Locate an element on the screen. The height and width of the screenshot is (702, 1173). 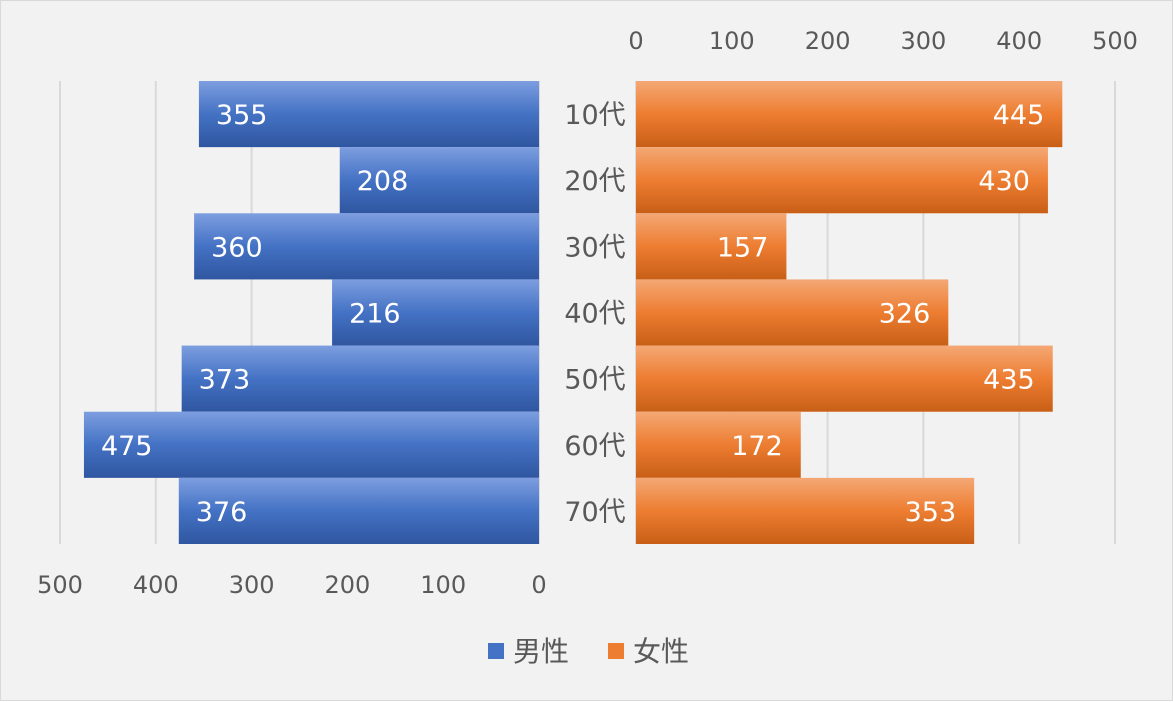
category-label: 40代 is located at coordinates (594, 314).